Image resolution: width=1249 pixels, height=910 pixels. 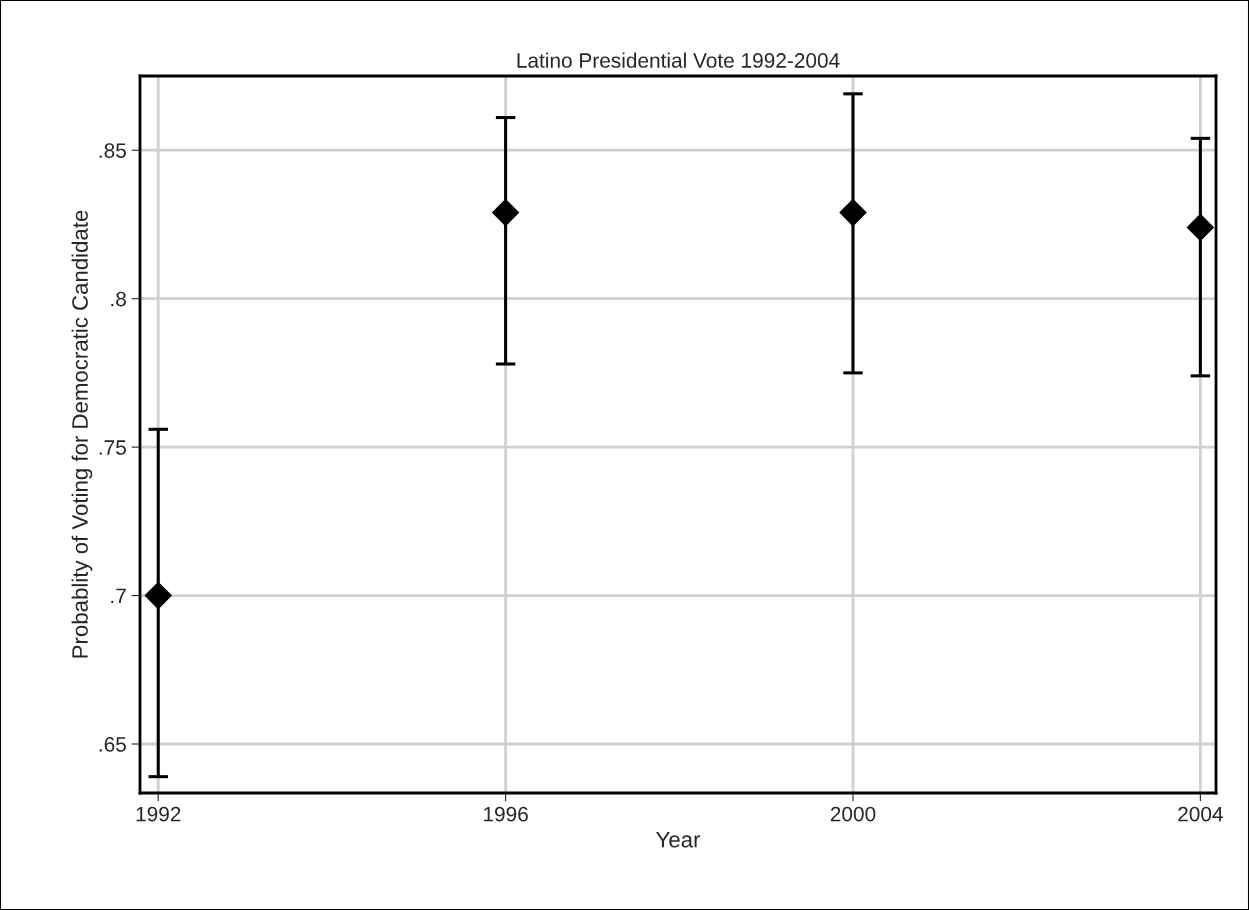 What do you see at coordinates (82, 434) in the screenshot?
I see `y-axis-title: Probablity of Voting for Democratic Candidate` at bounding box center [82, 434].